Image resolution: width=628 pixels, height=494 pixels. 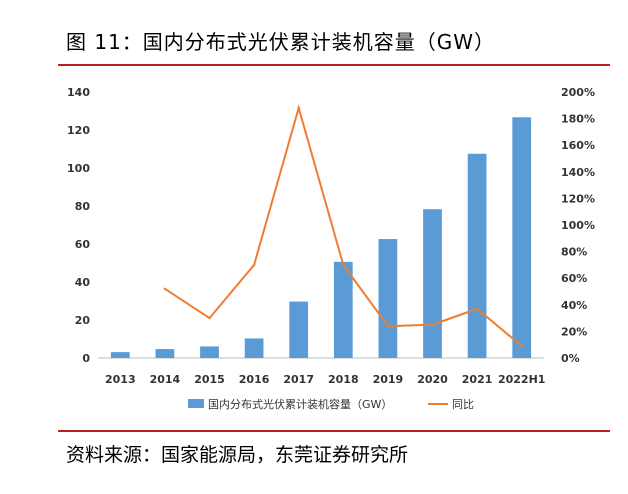 What do you see at coordinates (578, 145) in the screenshot?
I see `y-right-tick-label: 160%` at bounding box center [578, 145].